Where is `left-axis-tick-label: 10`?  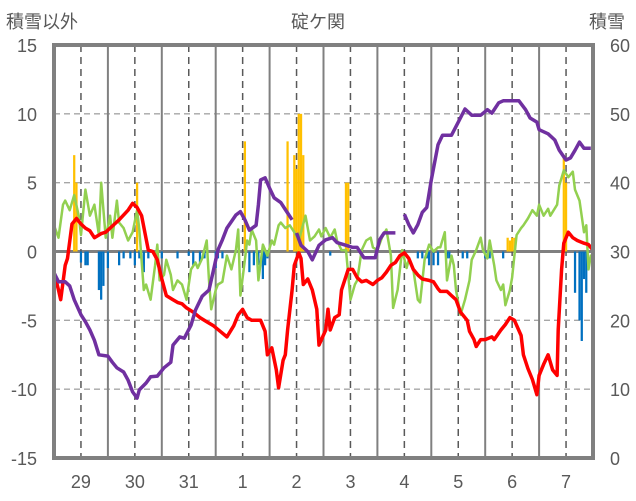
left-axis-tick-label: 10 is located at coordinates (27, 115).